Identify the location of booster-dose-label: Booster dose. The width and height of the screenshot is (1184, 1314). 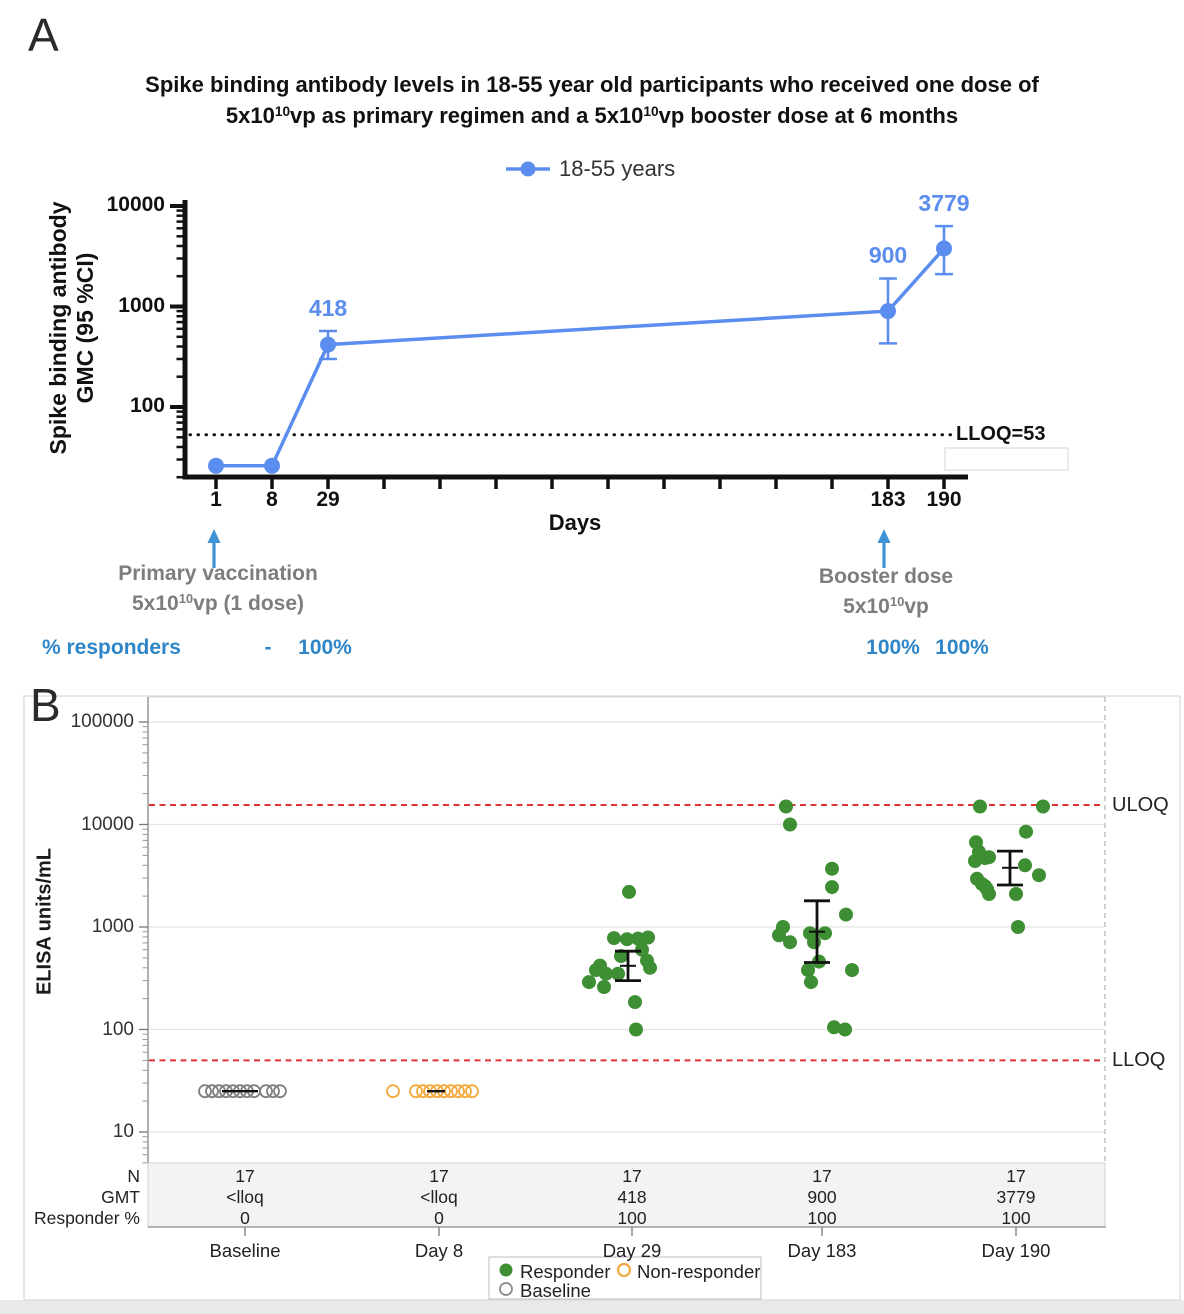
(886, 576).